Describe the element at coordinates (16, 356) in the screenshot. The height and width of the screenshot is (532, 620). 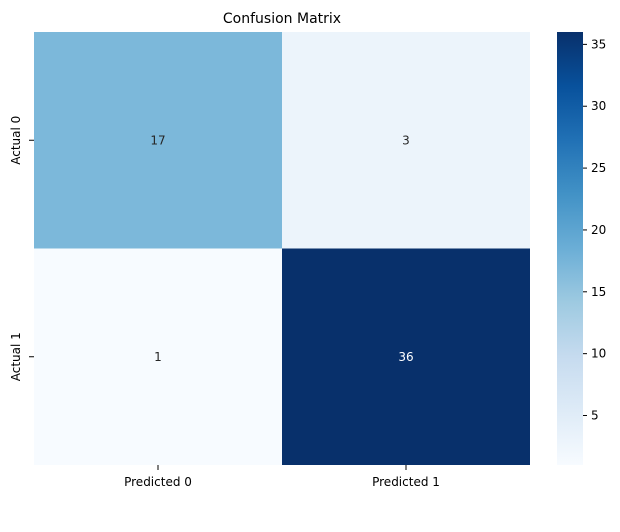
I see `y-tick-label: Actual 1` at that location.